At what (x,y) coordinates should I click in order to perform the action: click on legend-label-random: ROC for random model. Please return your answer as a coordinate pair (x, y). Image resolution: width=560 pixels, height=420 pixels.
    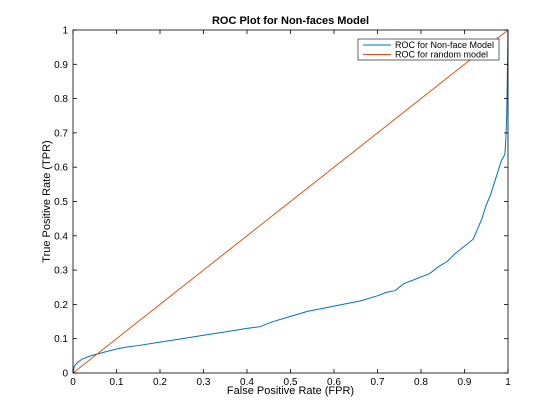
    Looking at the image, I should click on (441, 55).